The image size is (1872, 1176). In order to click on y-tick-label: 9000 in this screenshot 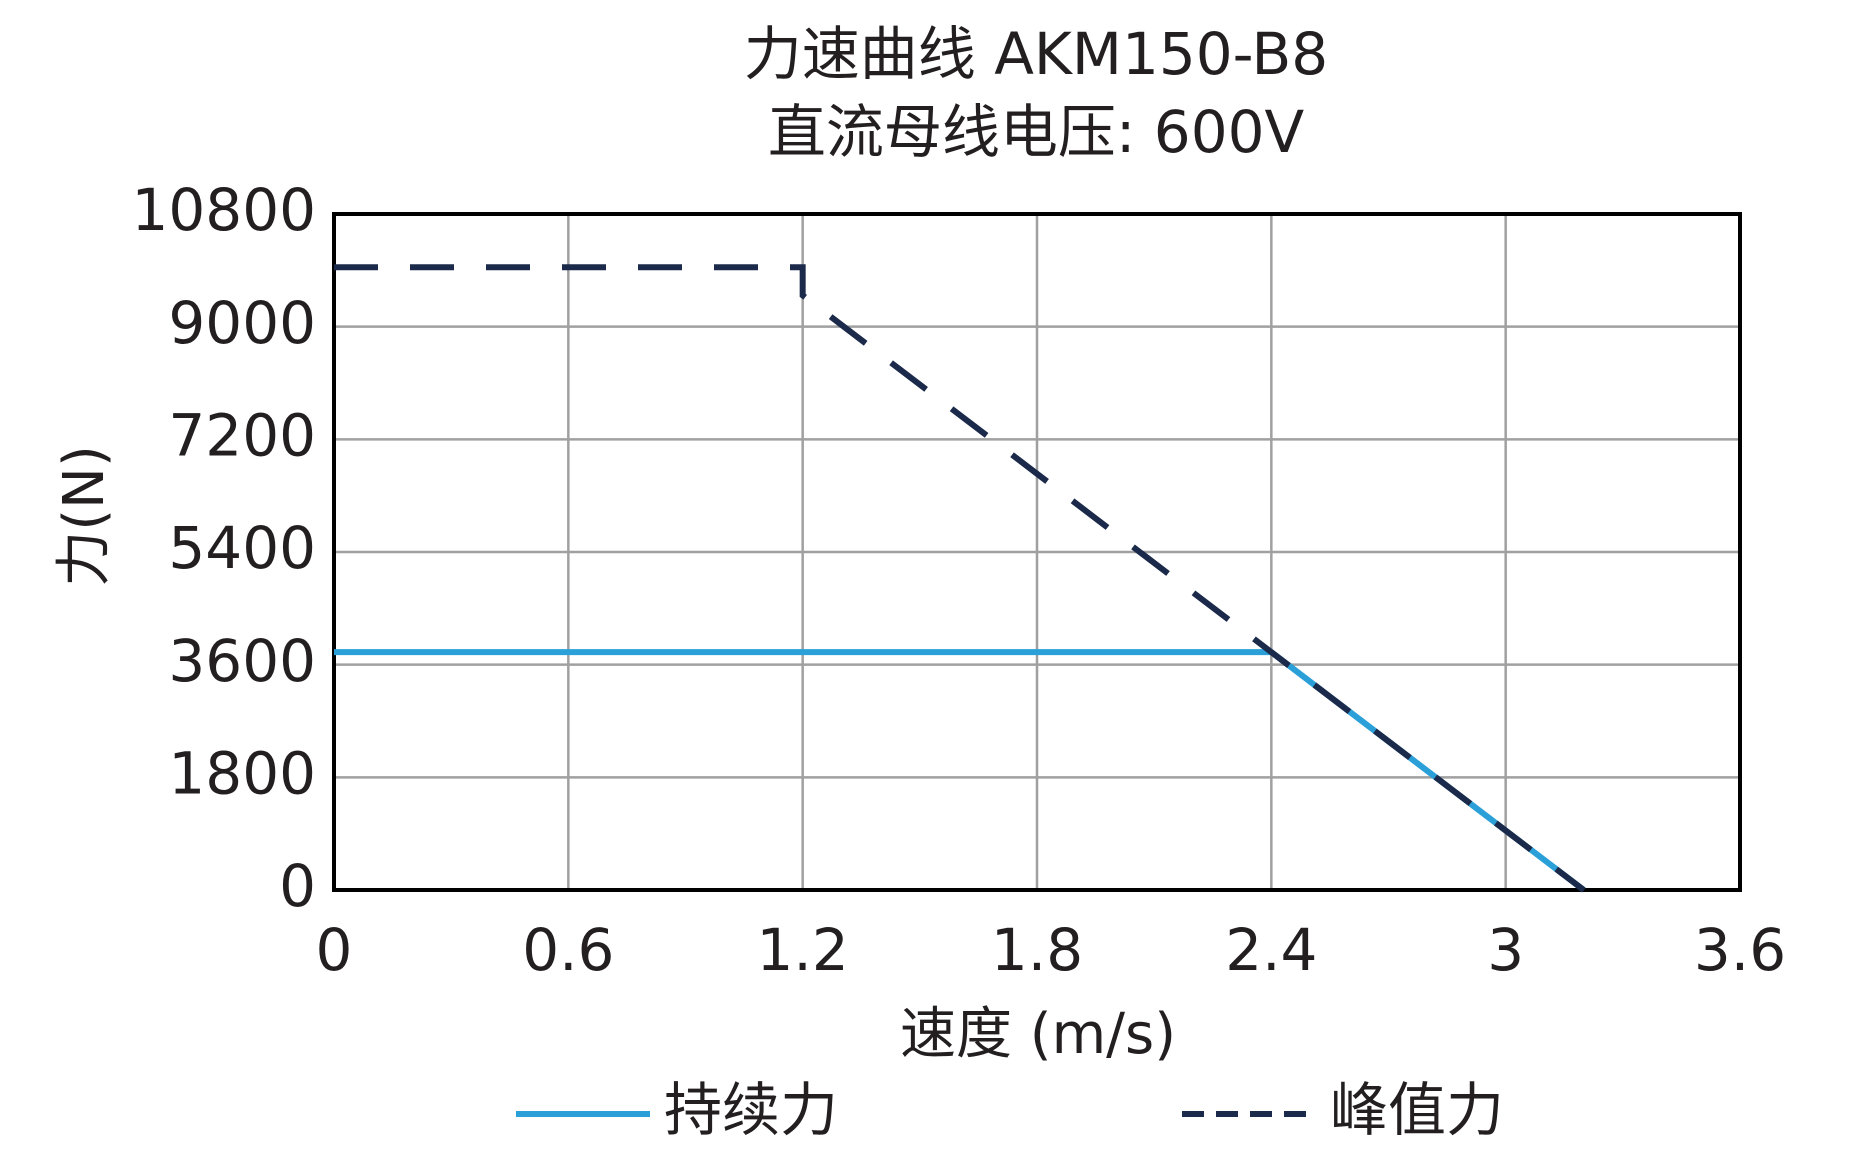, I will do `click(242, 323)`.